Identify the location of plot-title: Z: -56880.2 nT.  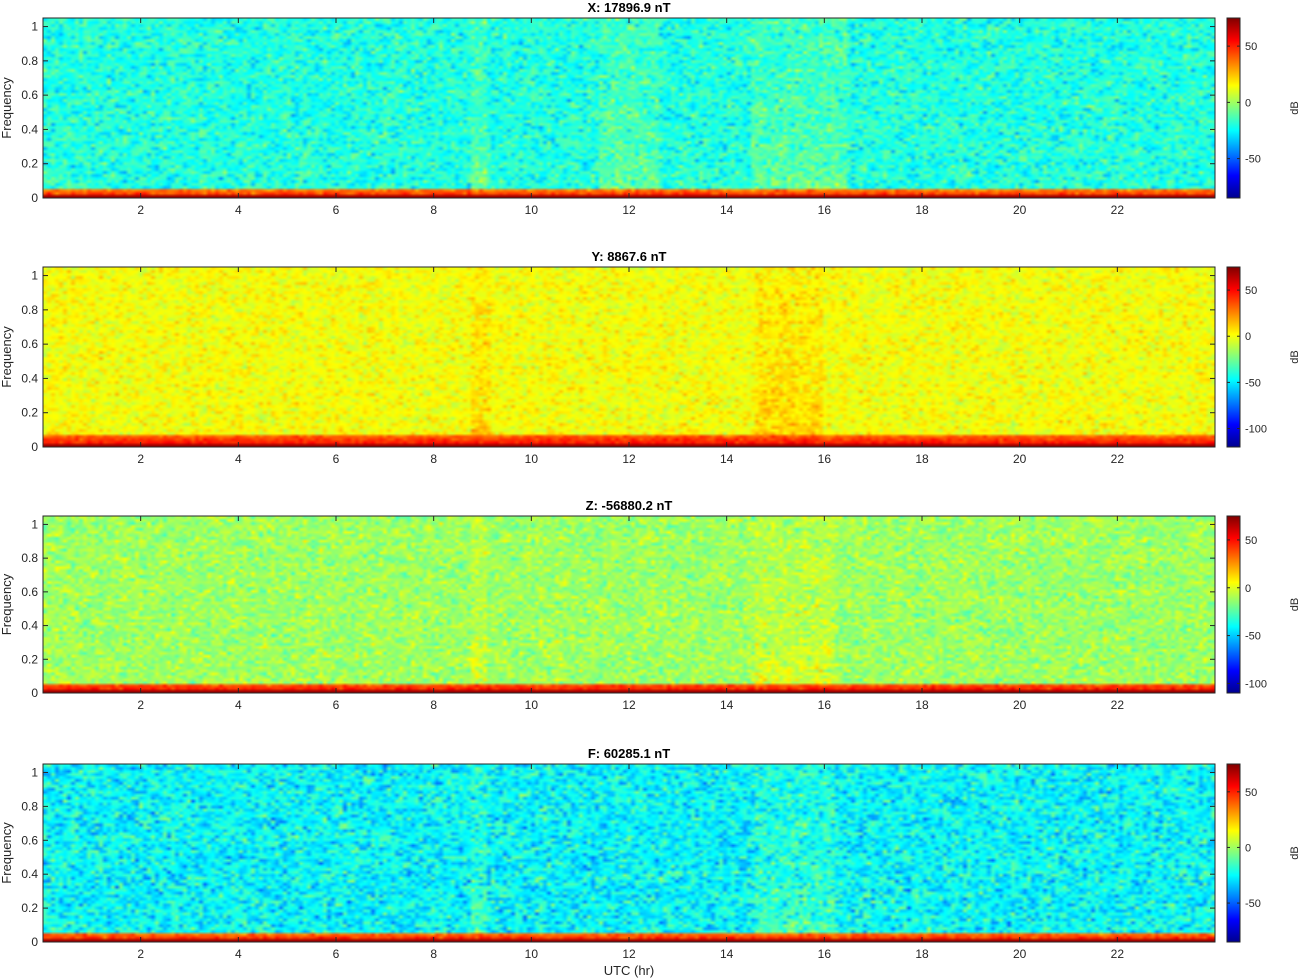
(629, 505).